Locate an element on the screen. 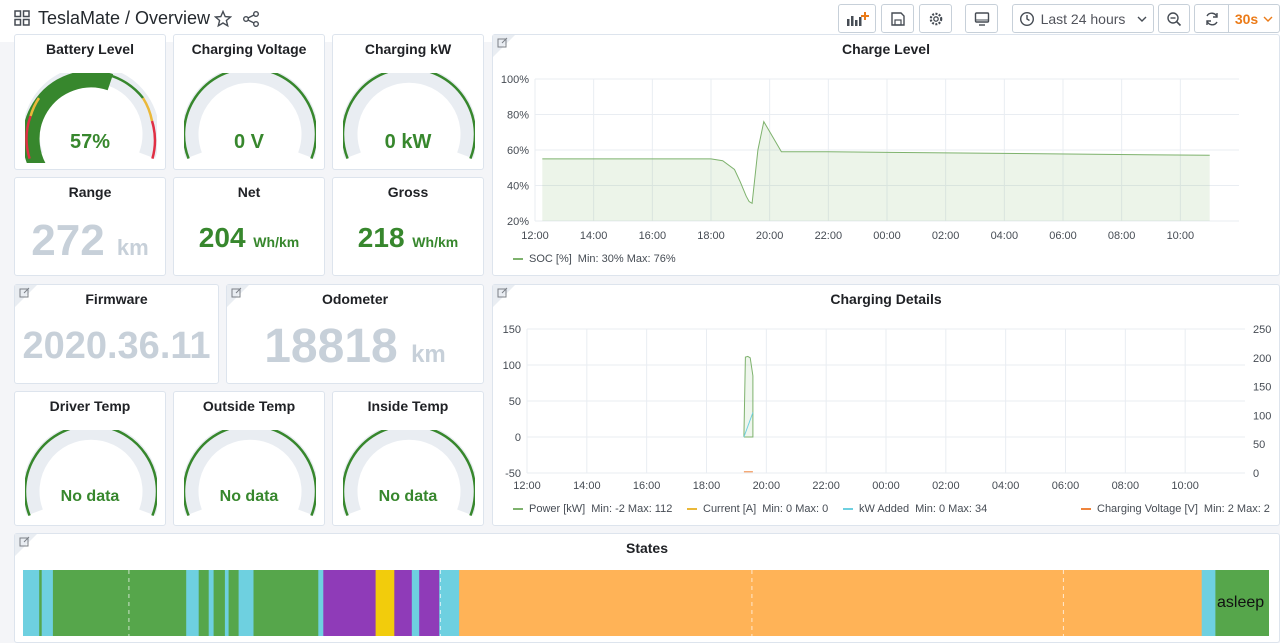  soc-line is located at coordinates (876, 162).